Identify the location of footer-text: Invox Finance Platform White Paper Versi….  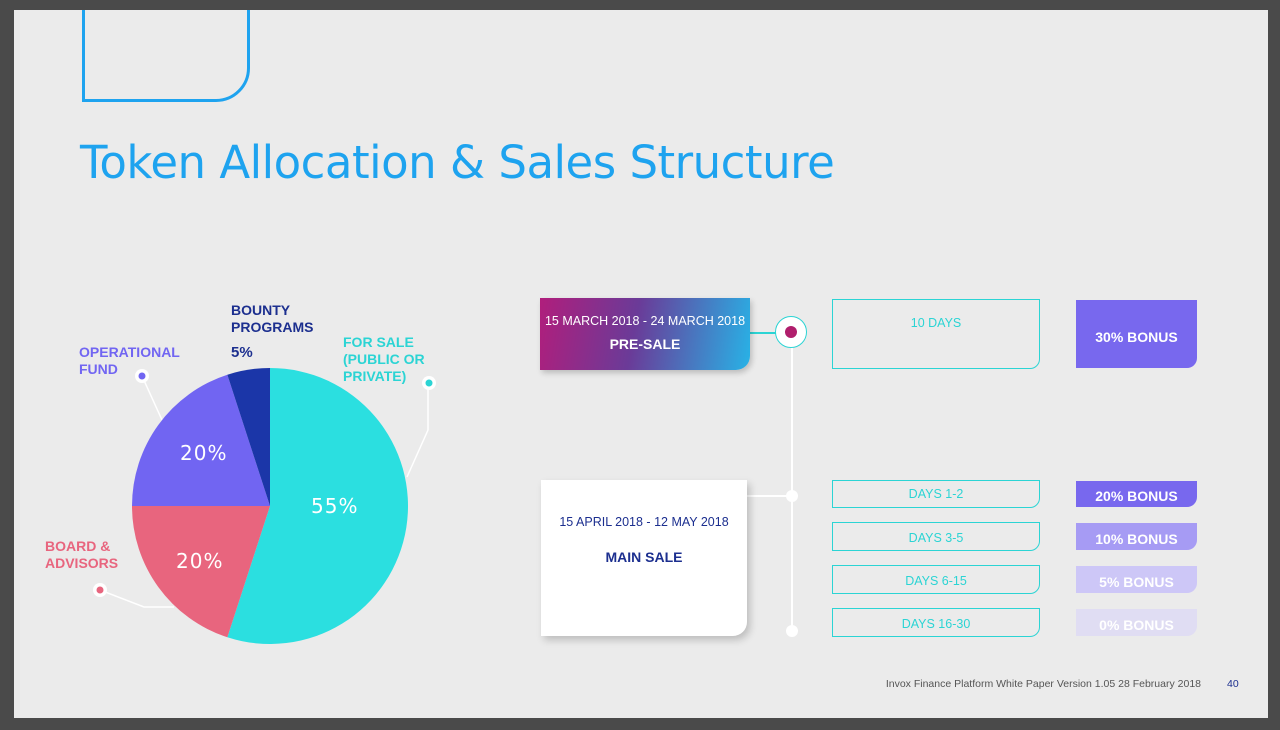
(1043, 684).